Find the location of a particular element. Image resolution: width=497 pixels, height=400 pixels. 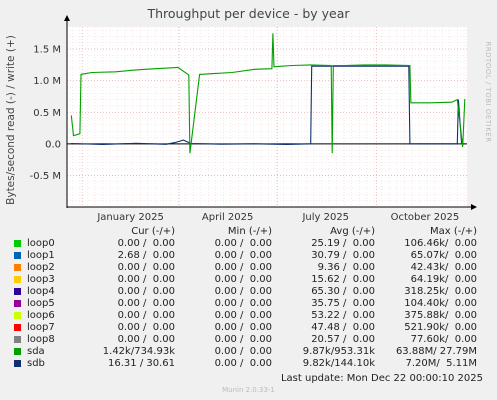

legend-cur-loop8: 0.00 / 0.00 is located at coordinates (146, 339).